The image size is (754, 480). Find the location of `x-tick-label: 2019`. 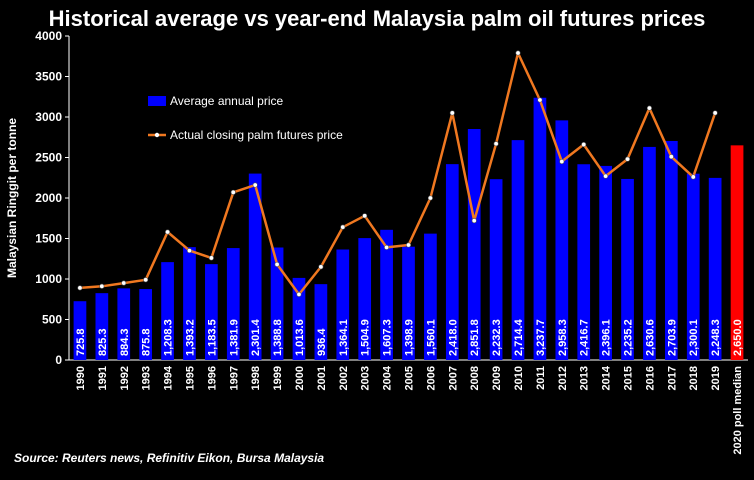

x-tick-label: 2019 is located at coordinates (716, 378).